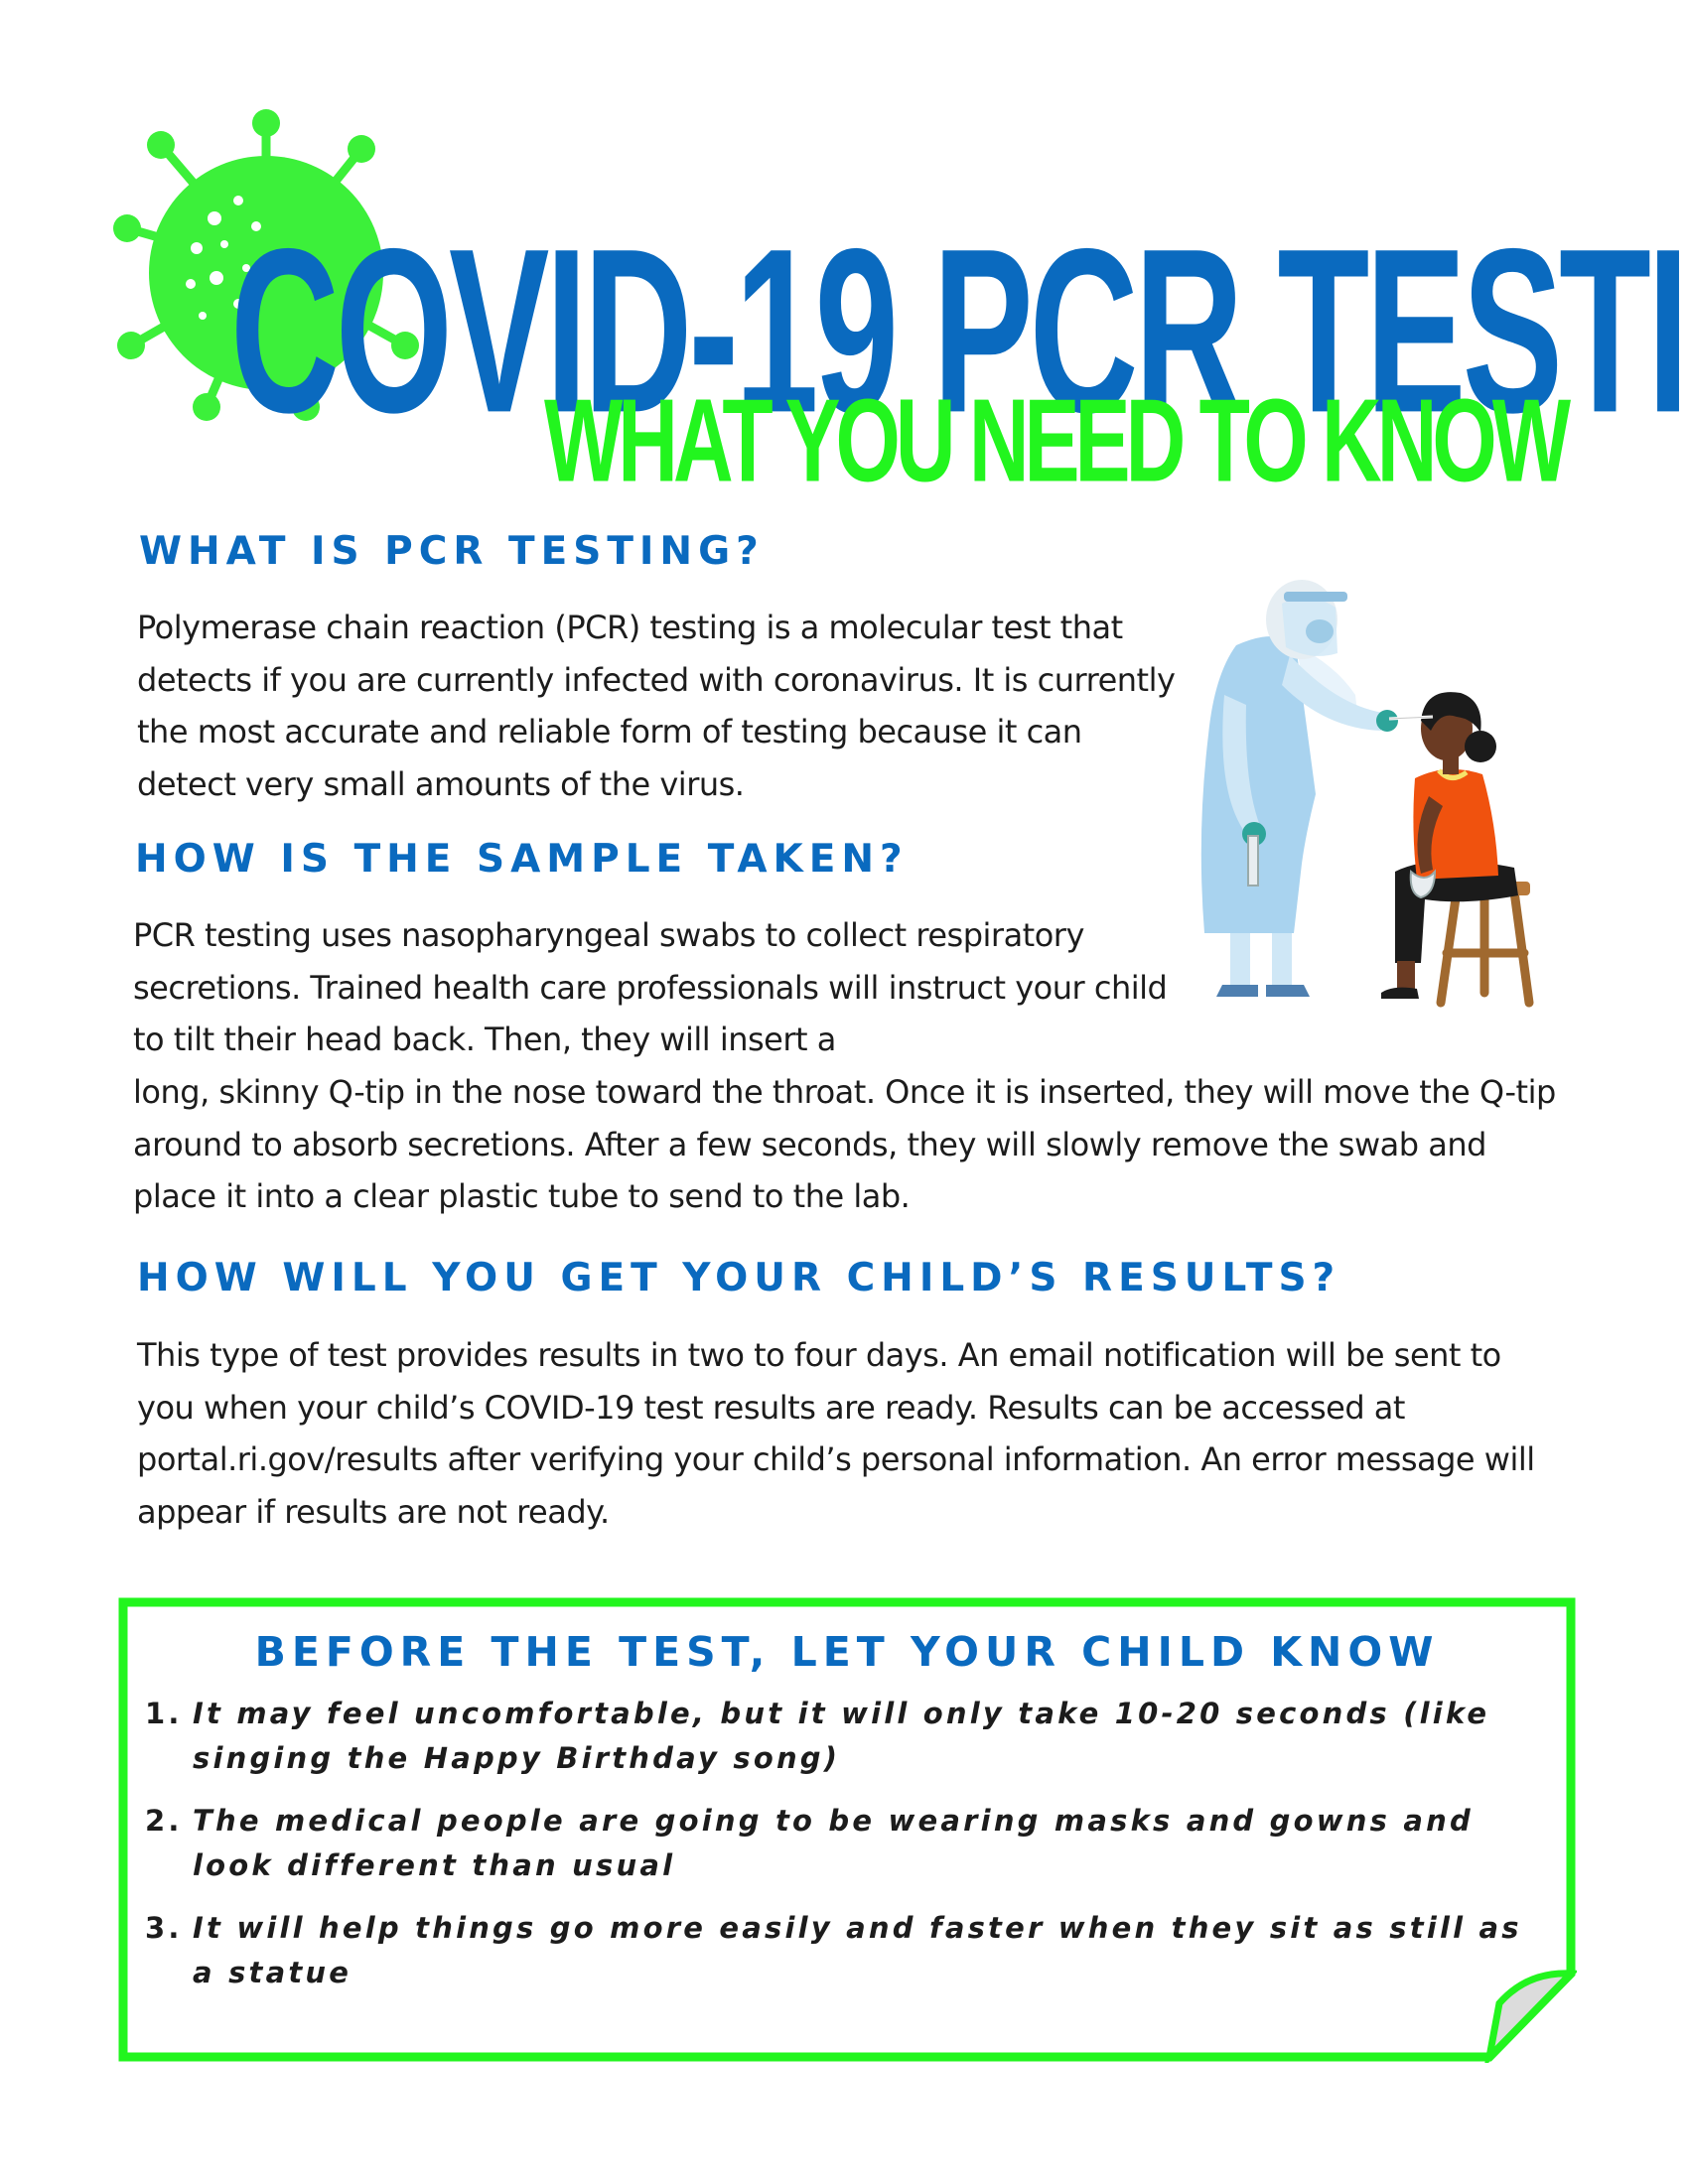  Describe the element at coordinates (847, 1652) in the screenshot. I see `callout-title: BEFORE THE TEST, LET YOUR CHILD KNOW` at that location.